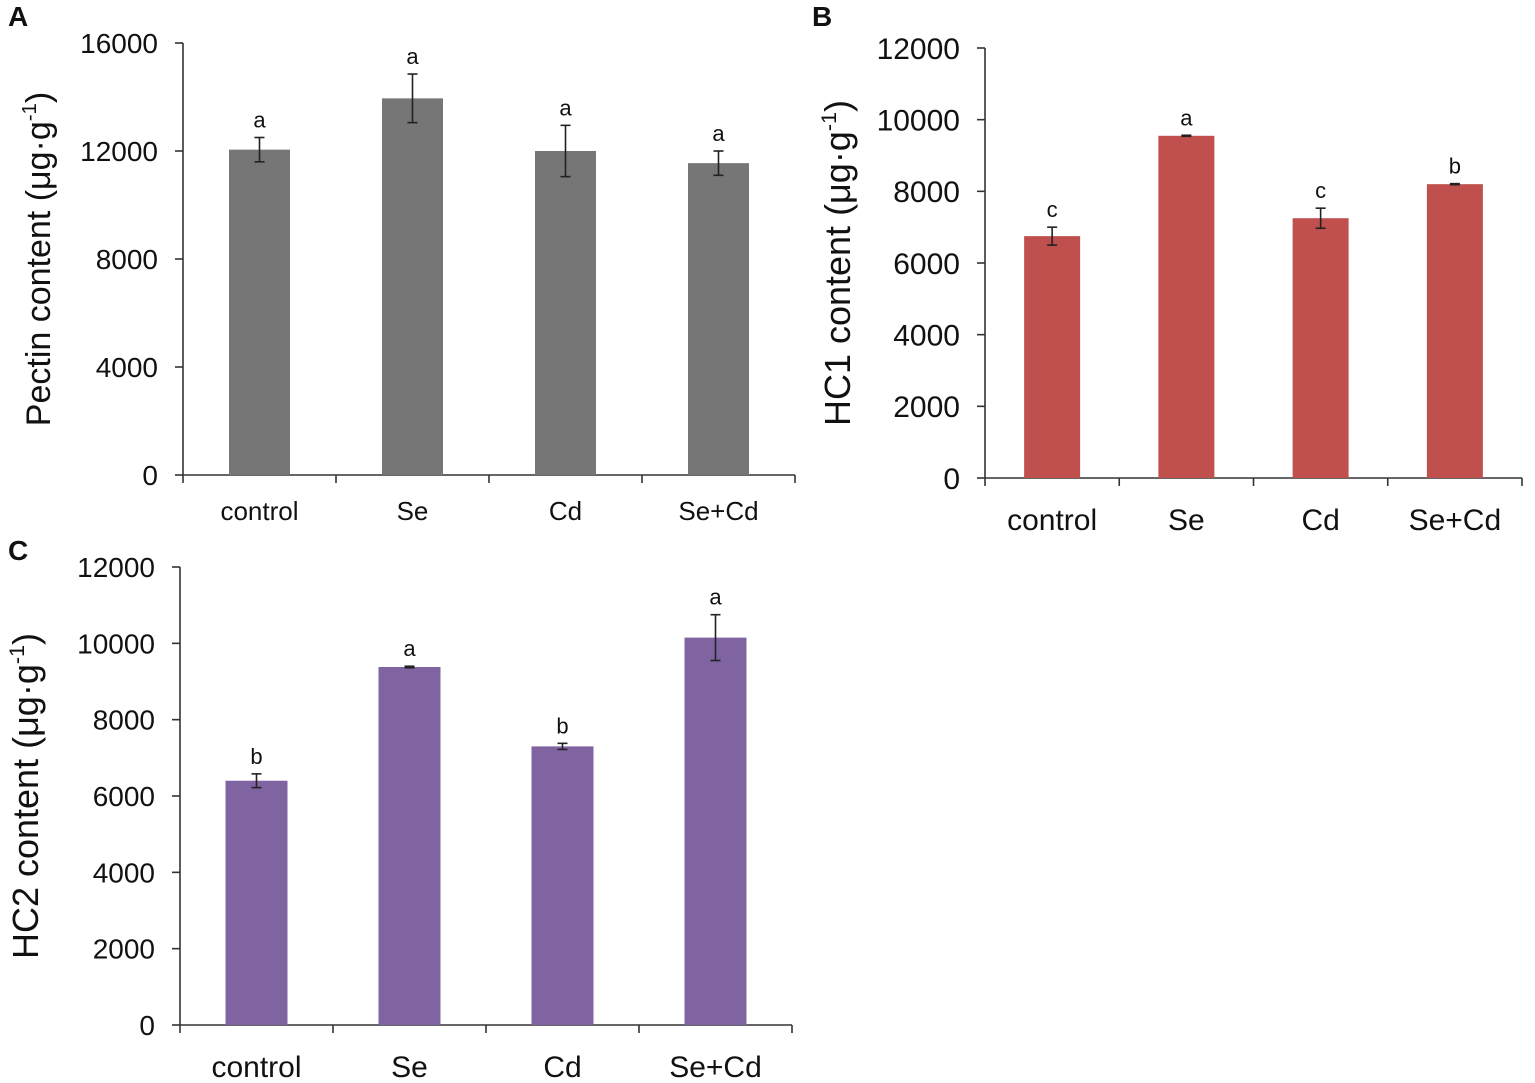  What do you see at coordinates (38, 259) in the screenshot?
I see `y-axis-title: Pectin content (μg·g-1)` at bounding box center [38, 259].